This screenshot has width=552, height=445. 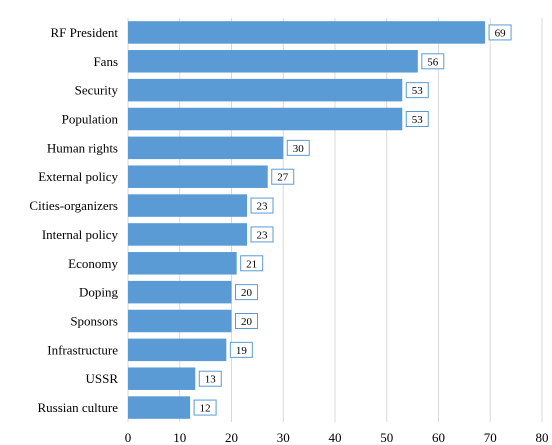 I want to click on category-label: Fans, so click(x=105, y=61).